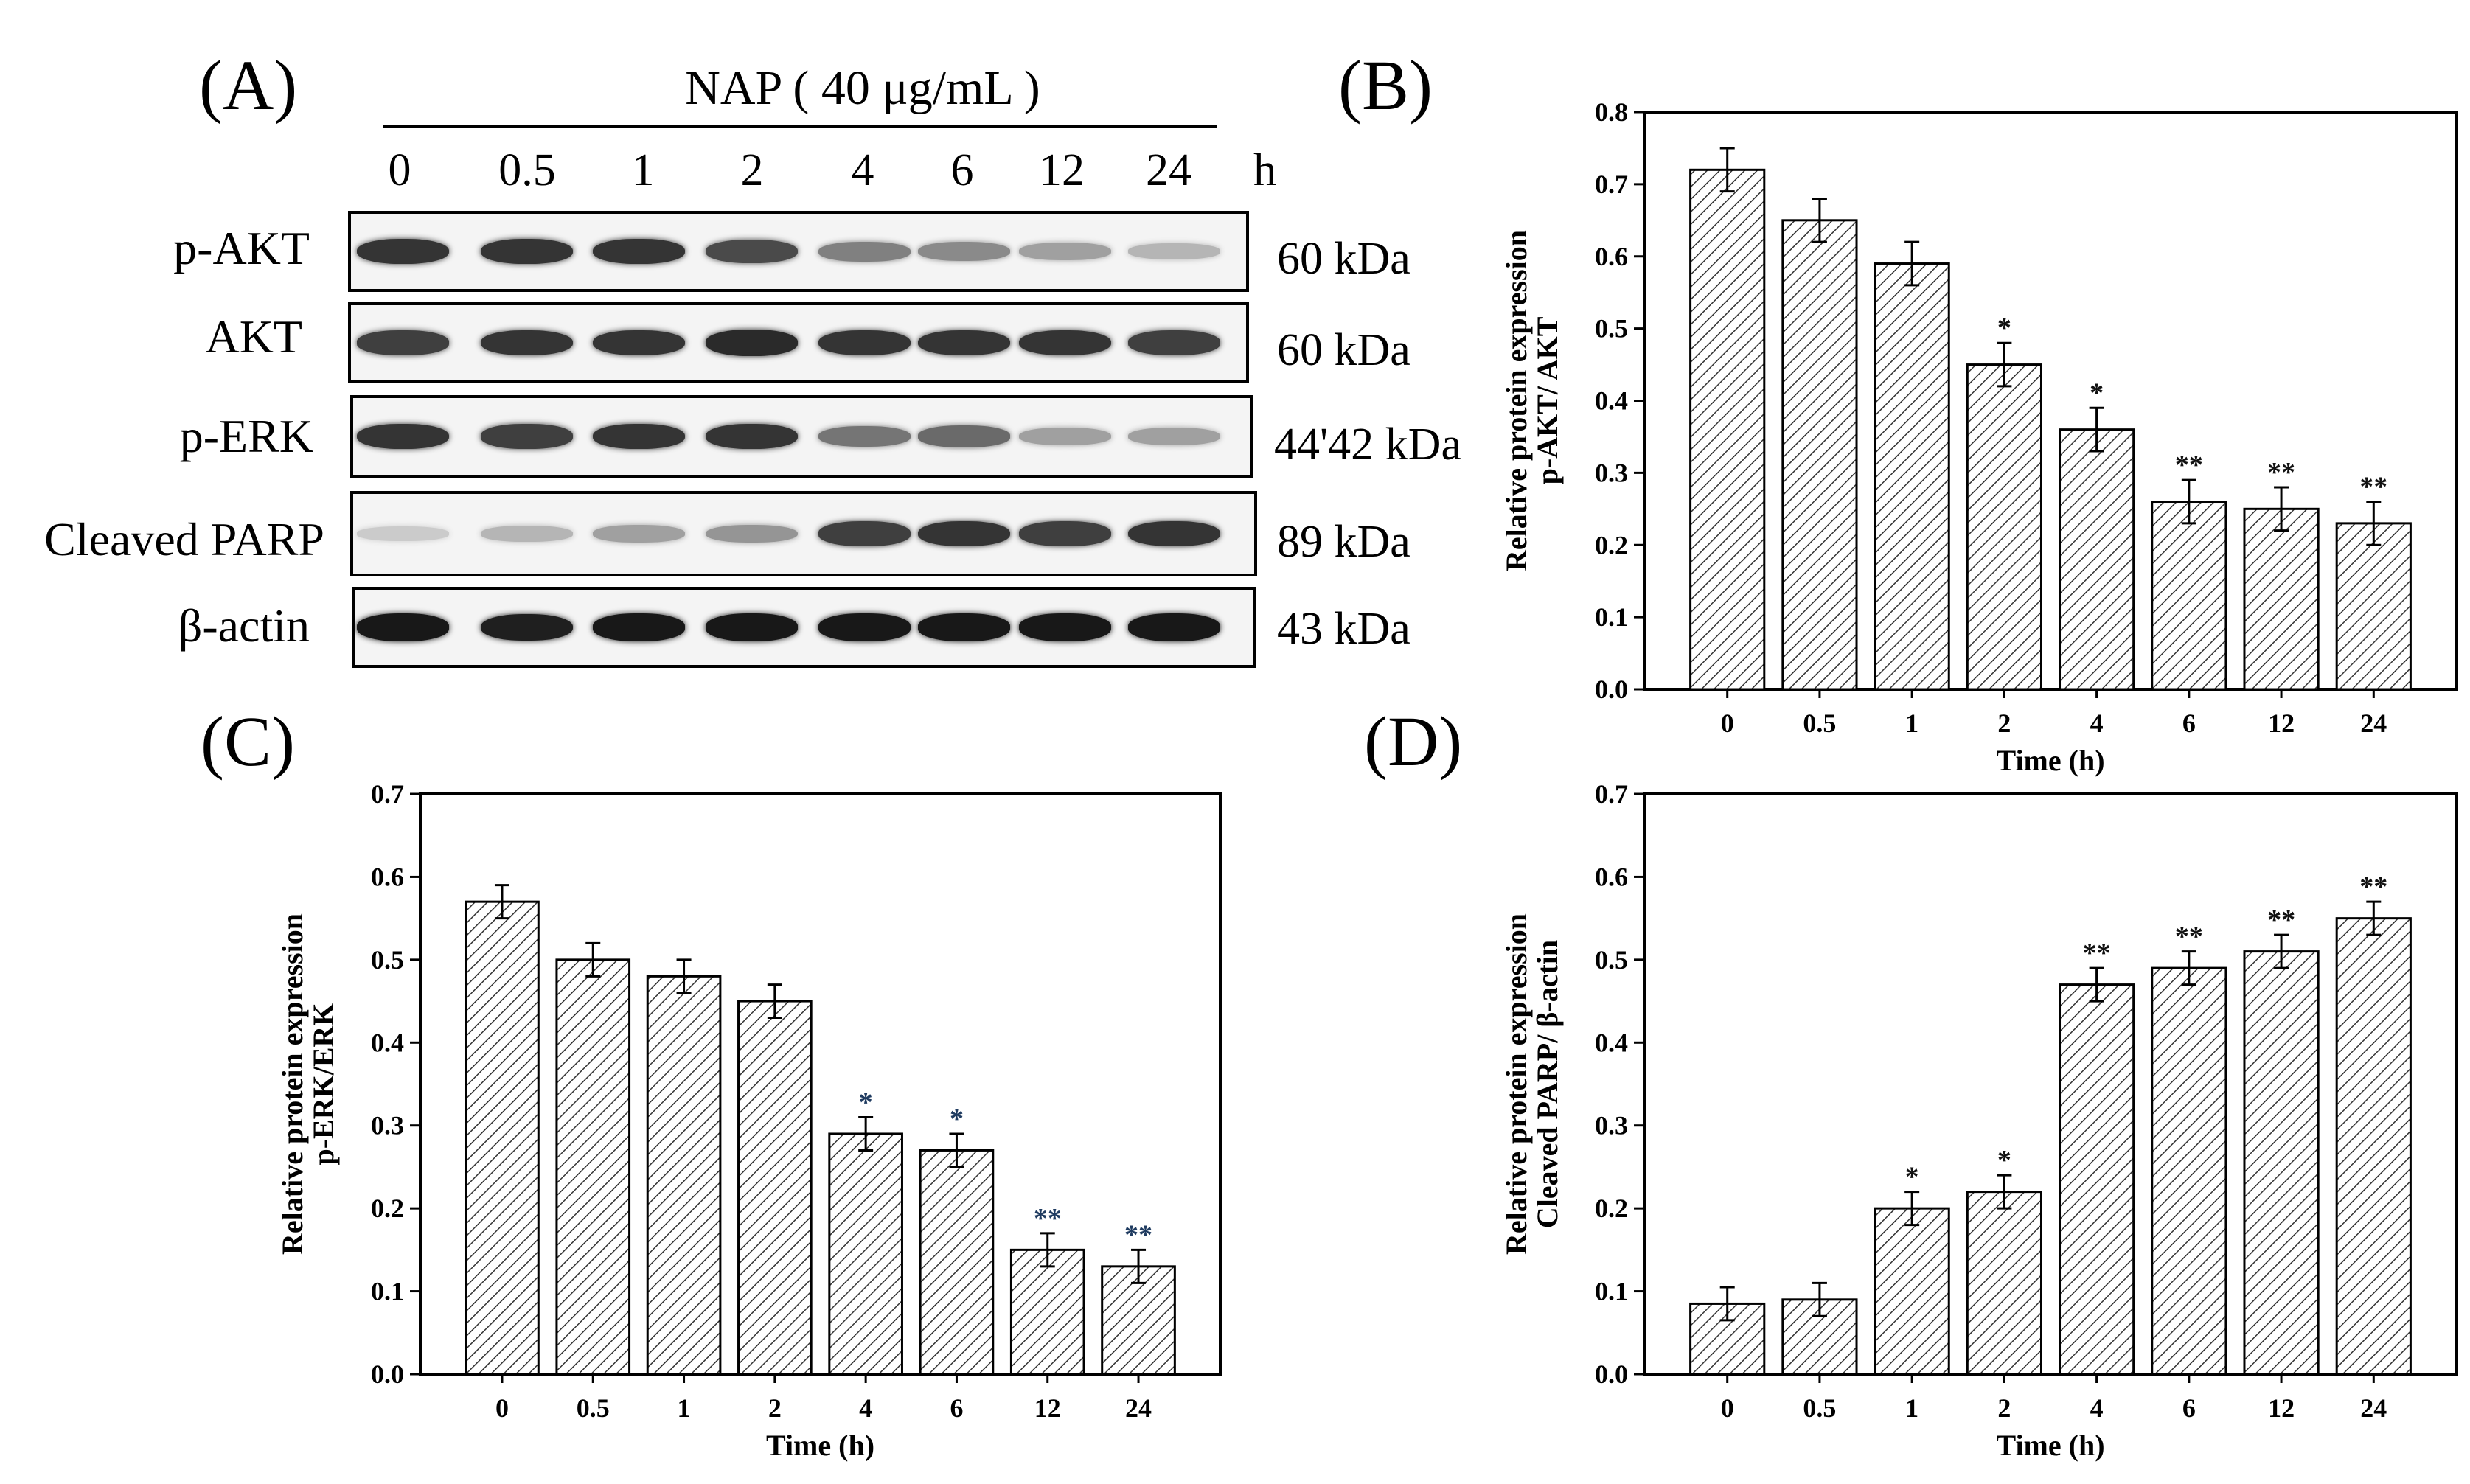 The image size is (2470, 1484). I want to click on y-axis-label: Cleaved PARP/ β-actin, so click(1547, 1084).